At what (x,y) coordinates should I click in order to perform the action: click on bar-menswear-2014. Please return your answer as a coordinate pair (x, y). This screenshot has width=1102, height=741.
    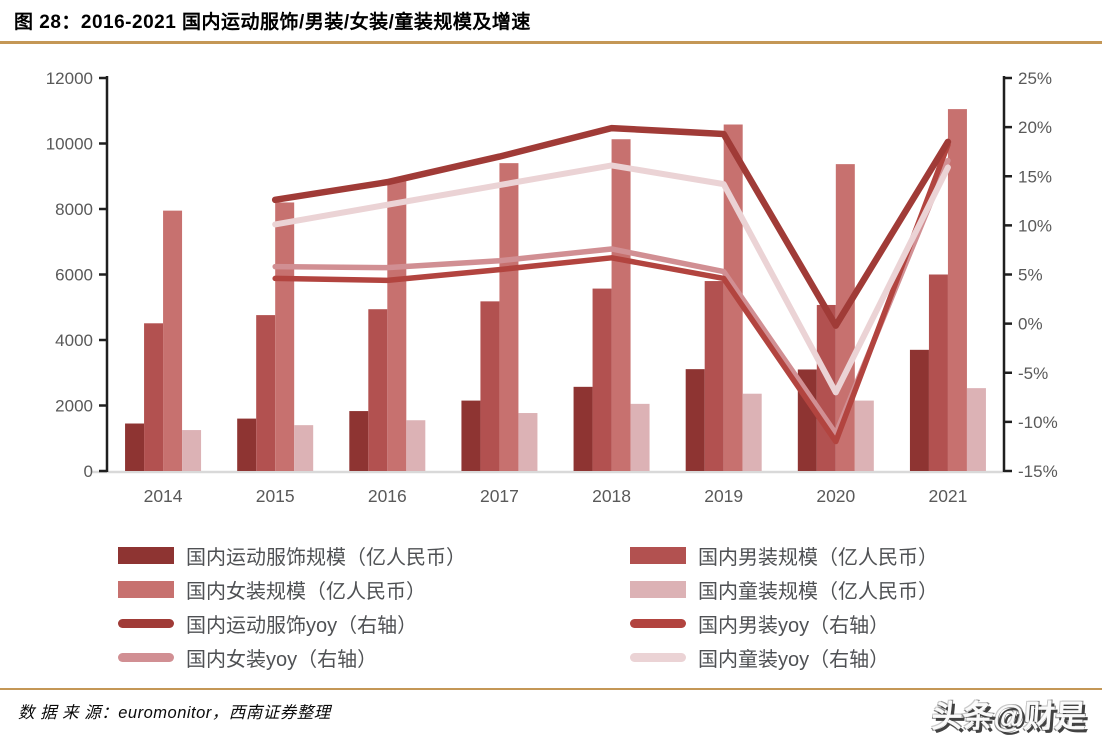
    Looking at the image, I should click on (154, 397).